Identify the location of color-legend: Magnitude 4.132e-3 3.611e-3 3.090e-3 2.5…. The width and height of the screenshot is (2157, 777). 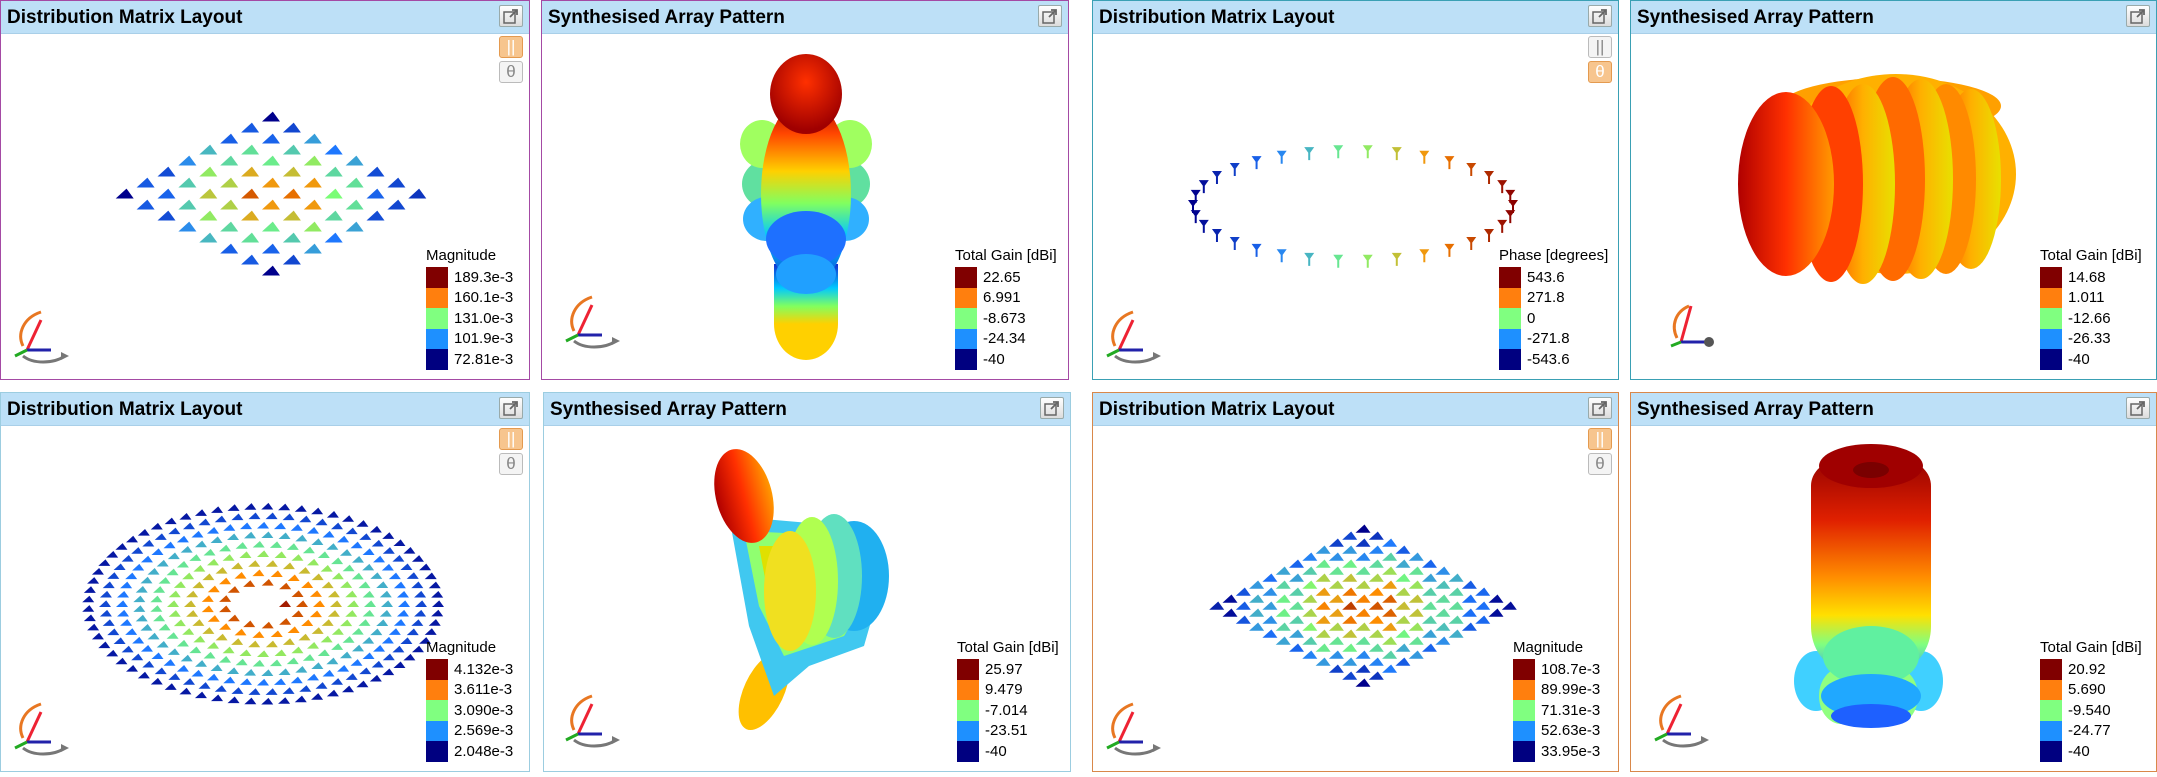
(469, 700).